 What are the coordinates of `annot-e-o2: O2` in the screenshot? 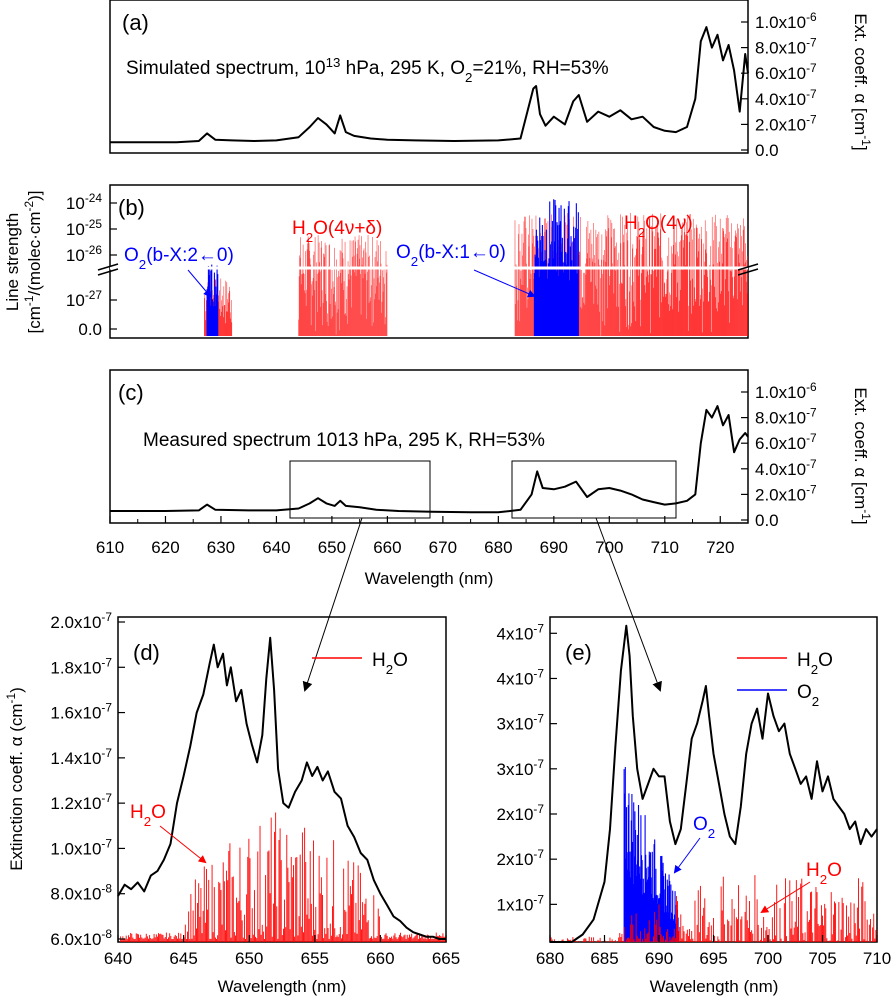 It's located at (704, 827).